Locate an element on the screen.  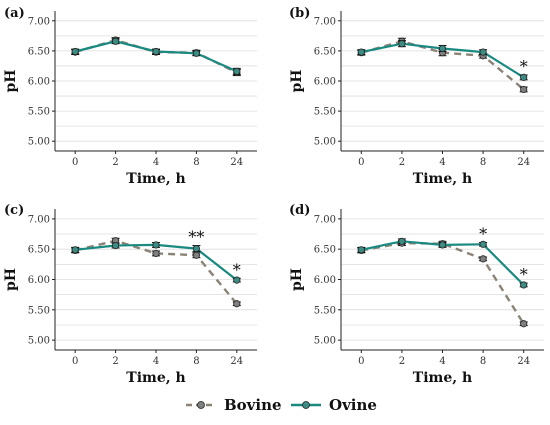
ovine-series-line is located at coordinates (156, 56).